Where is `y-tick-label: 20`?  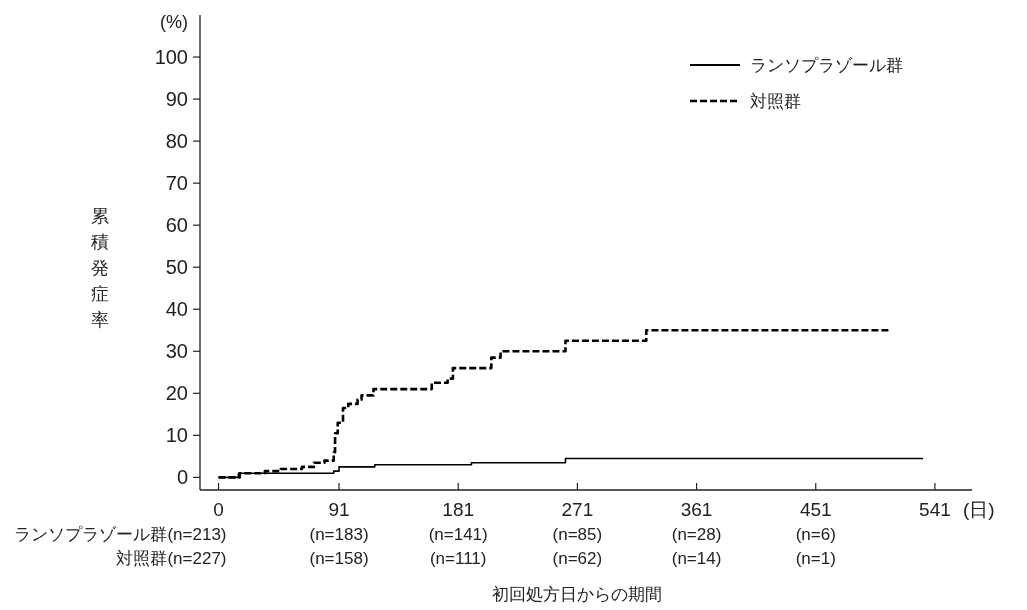
y-tick-label: 20 is located at coordinates (176, 393).